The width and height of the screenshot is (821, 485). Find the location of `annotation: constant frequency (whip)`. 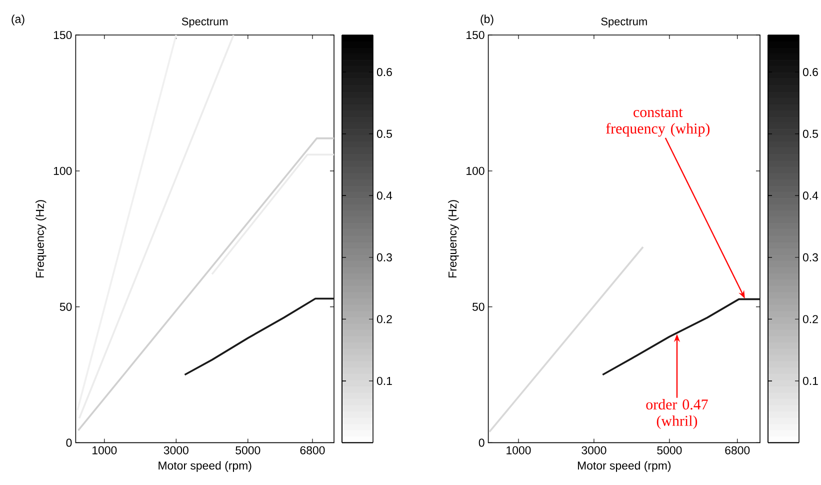

annotation: constant frequency (whip) is located at coordinates (658, 122).